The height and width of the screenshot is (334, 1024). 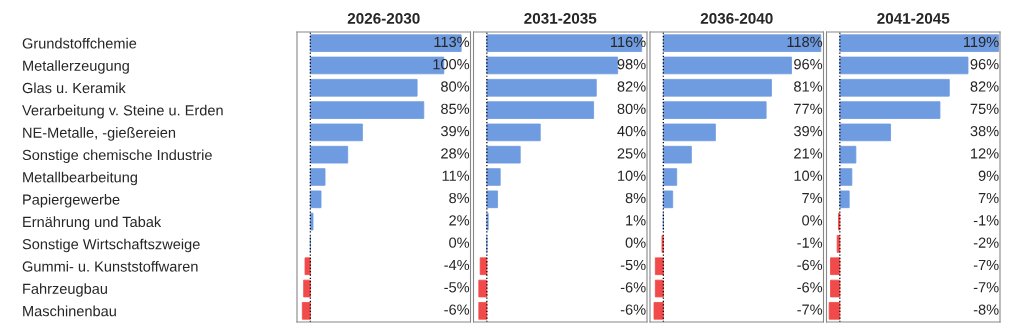 What do you see at coordinates (99, 134) in the screenshot?
I see `y-tick-label: NE-Metalle, -gießereien` at bounding box center [99, 134].